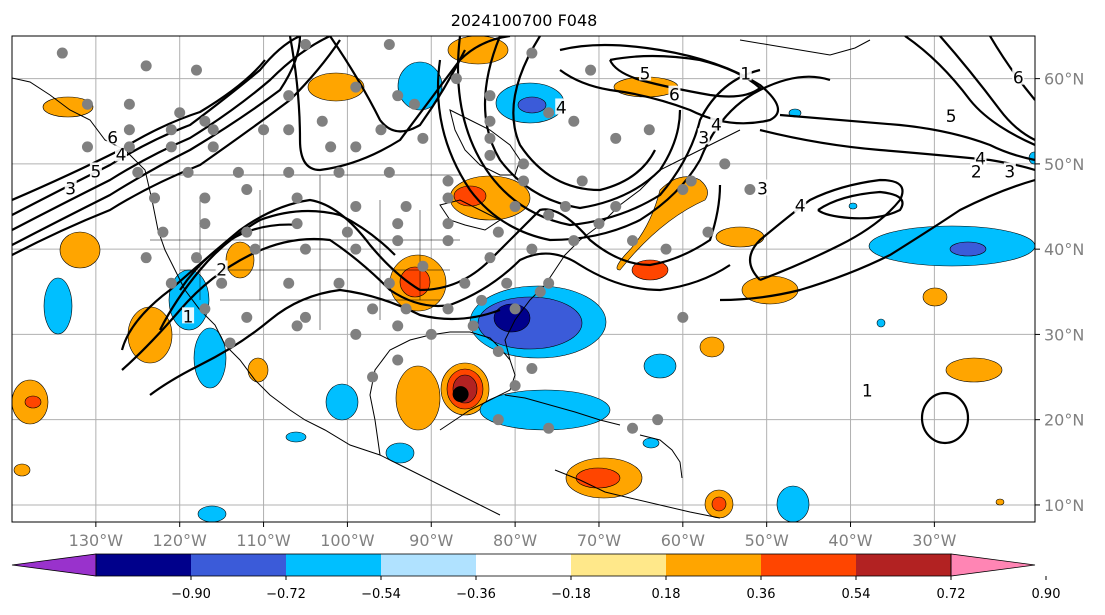 The width and height of the screenshot is (1105, 615). I want to click on lon-tick-label: 40°W, so click(850, 540).